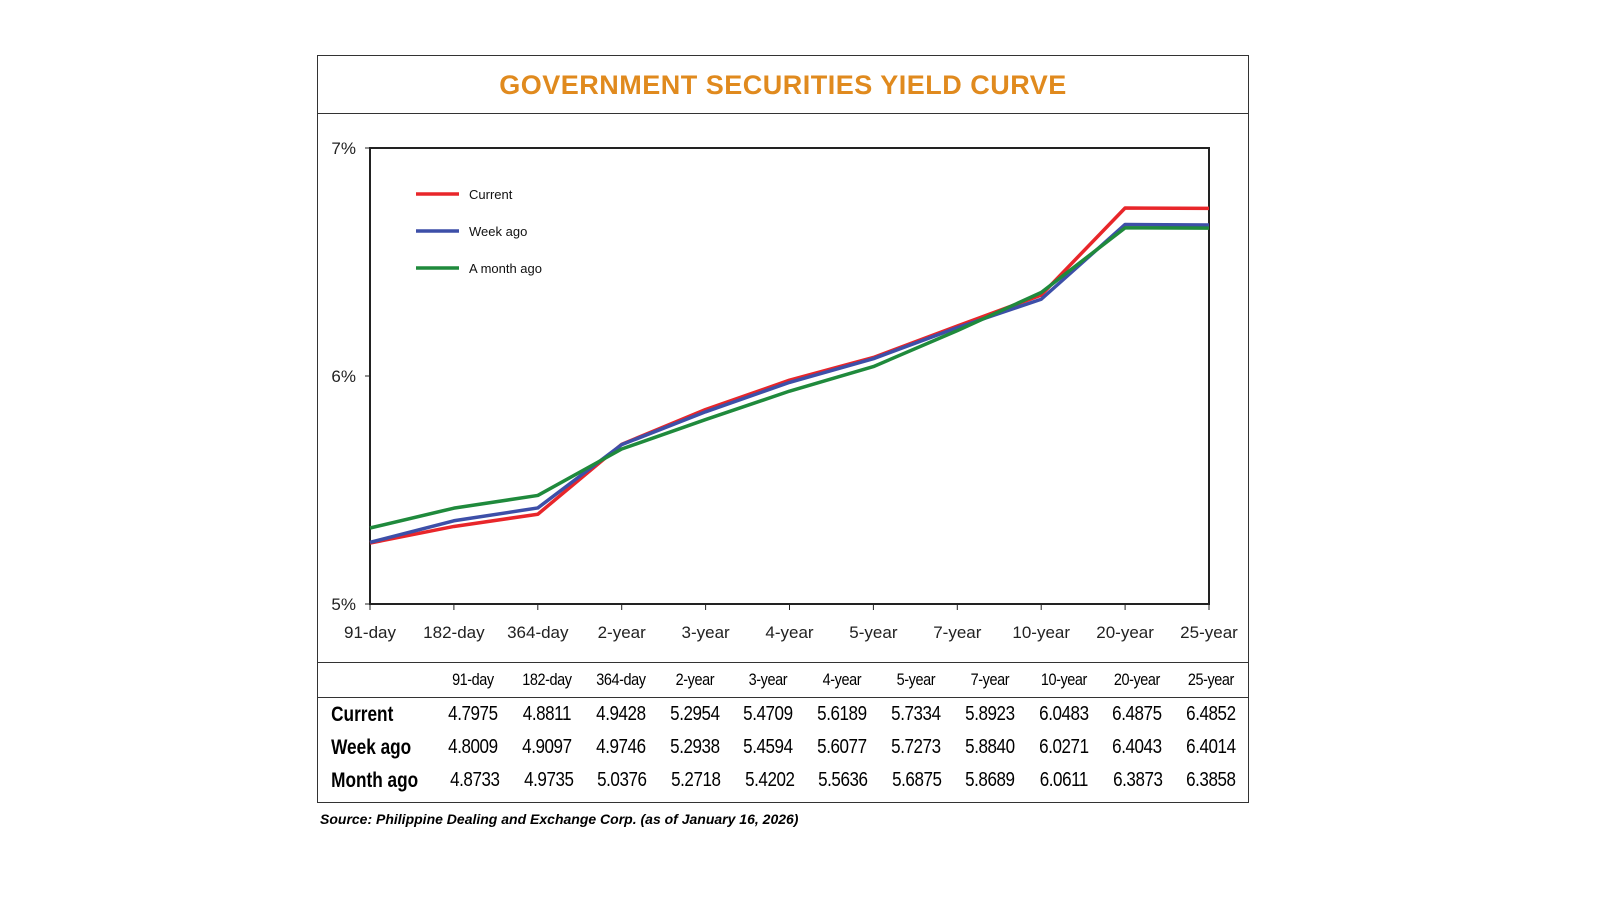 This screenshot has height=900, width=1600. What do you see at coordinates (1137, 679) in the screenshot?
I see `table-cell: 20-year` at bounding box center [1137, 679].